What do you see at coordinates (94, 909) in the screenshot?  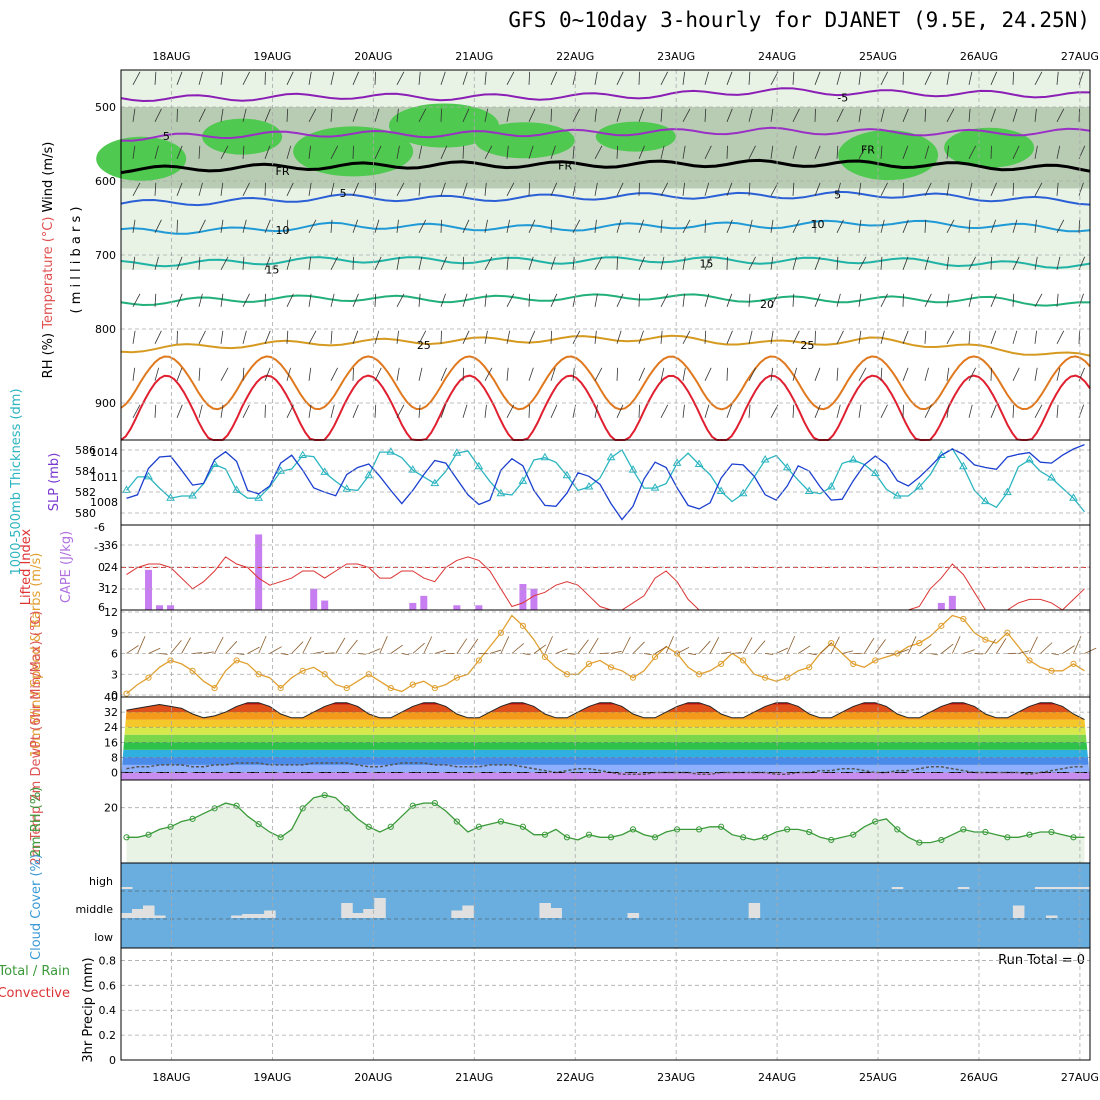 I see `cloud-tick: middle` at bounding box center [94, 909].